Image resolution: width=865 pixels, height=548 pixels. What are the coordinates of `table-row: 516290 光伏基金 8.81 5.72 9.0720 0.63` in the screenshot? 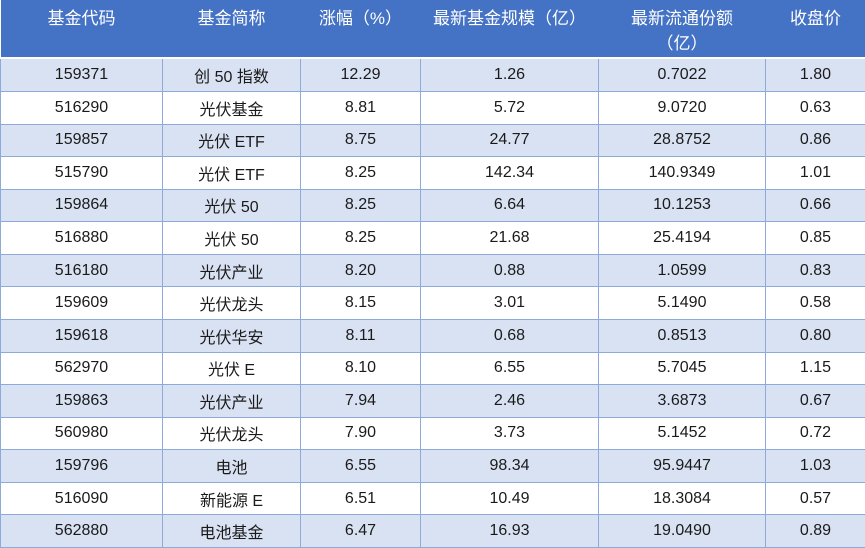 It's located at (432, 108).